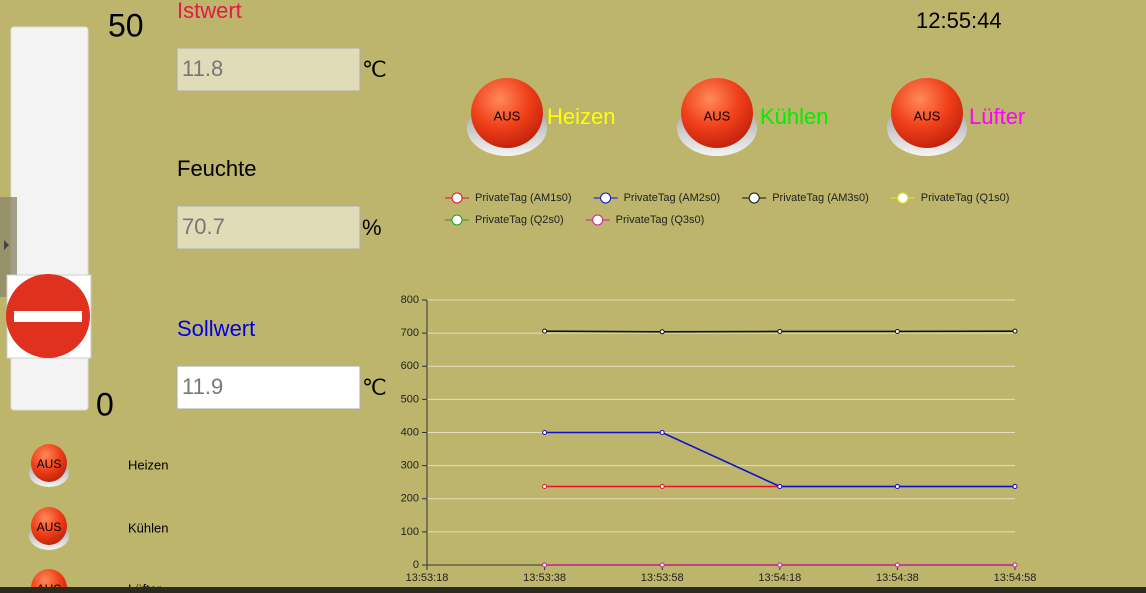 The width and height of the screenshot is (1146, 593). Describe the element at coordinates (997, 116) in the screenshot. I see `button-name: Lüfter` at that location.